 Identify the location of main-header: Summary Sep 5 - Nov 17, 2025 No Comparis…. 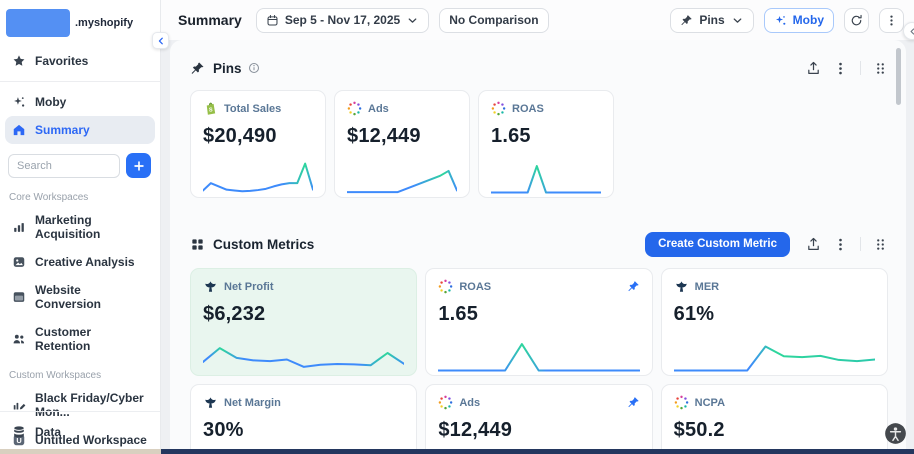
(537, 20).